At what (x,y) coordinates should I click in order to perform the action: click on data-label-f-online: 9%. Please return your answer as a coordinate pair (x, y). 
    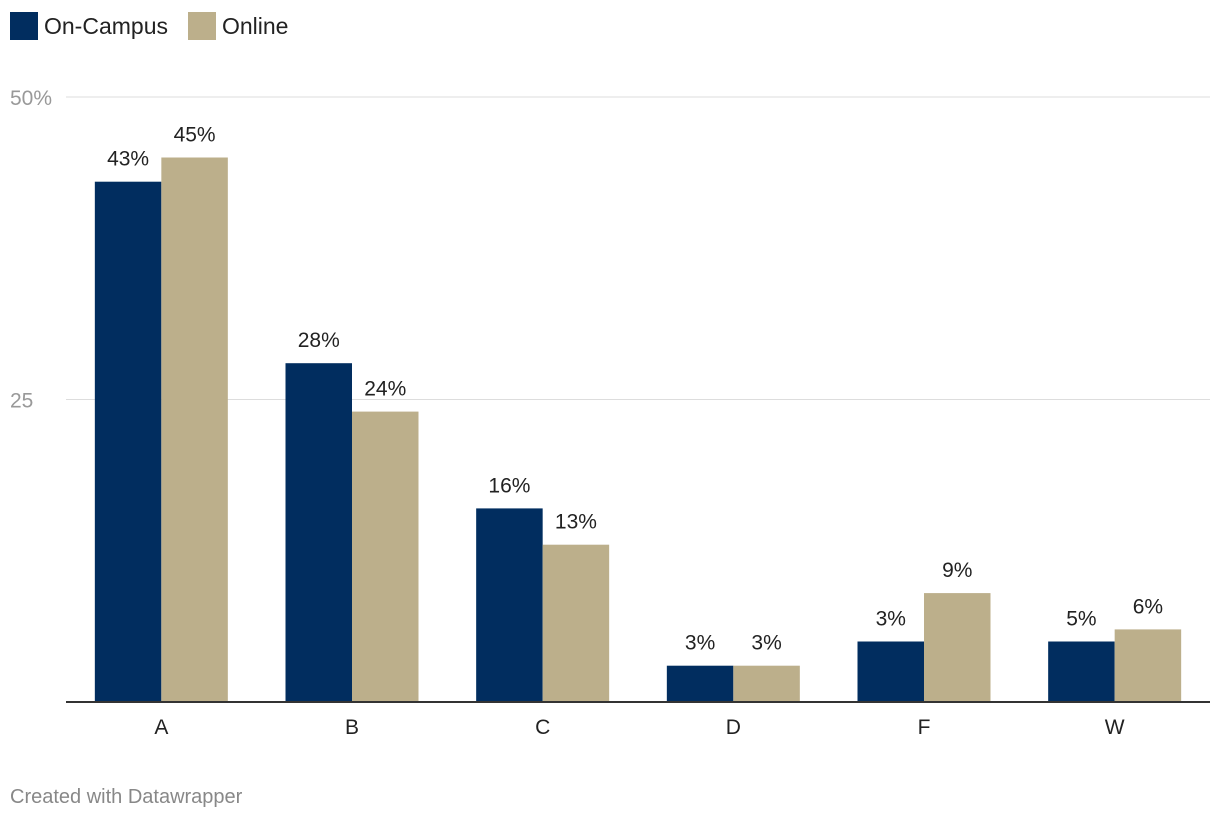
    Looking at the image, I should click on (957, 570).